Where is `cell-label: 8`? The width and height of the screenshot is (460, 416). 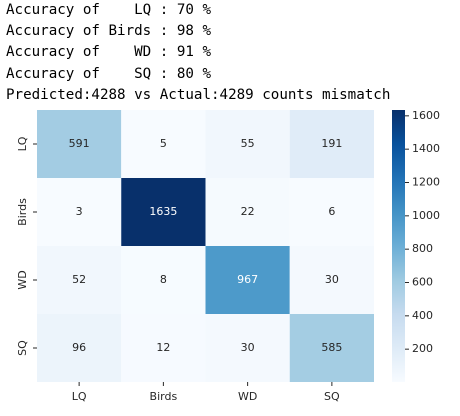
cell-label: 8 is located at coordinates (163, 279).